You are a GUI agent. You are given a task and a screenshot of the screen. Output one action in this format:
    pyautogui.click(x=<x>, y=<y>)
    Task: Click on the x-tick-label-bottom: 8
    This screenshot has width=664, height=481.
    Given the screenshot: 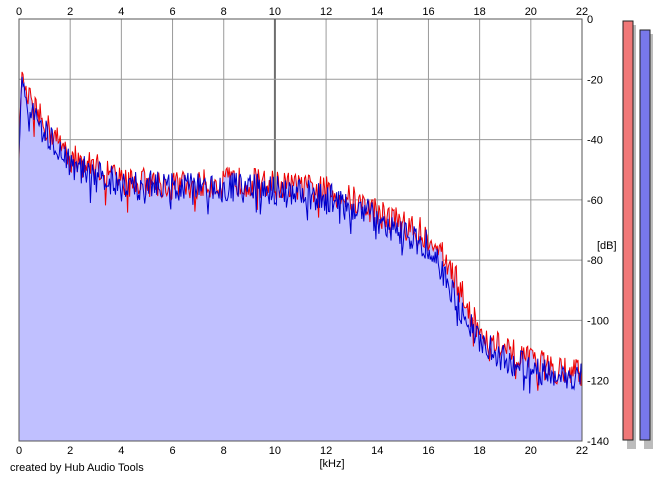 What is the action you would take?
    pyautogui.click(x=224, y=451)
    